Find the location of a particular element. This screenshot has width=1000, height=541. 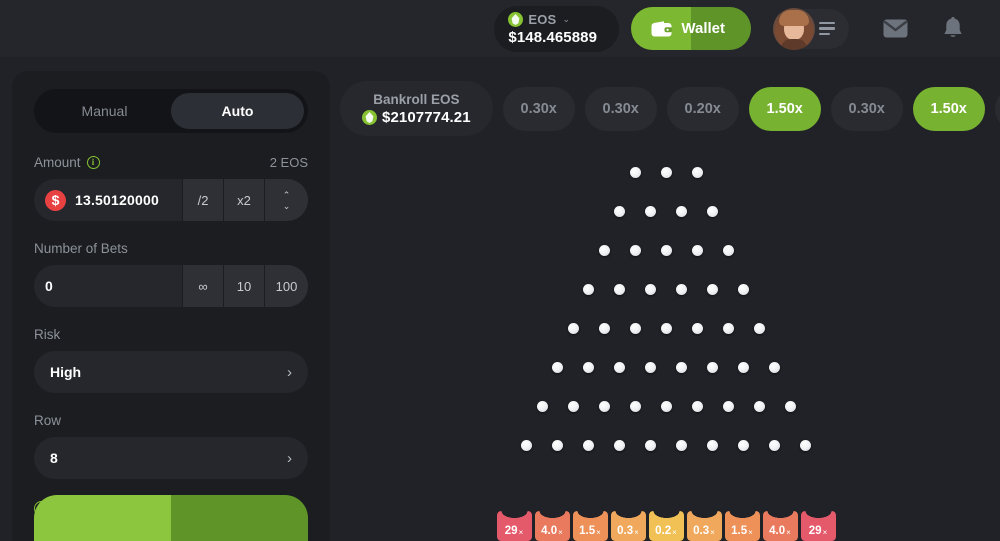

wallet-icon is located at coordinates (662, 28).